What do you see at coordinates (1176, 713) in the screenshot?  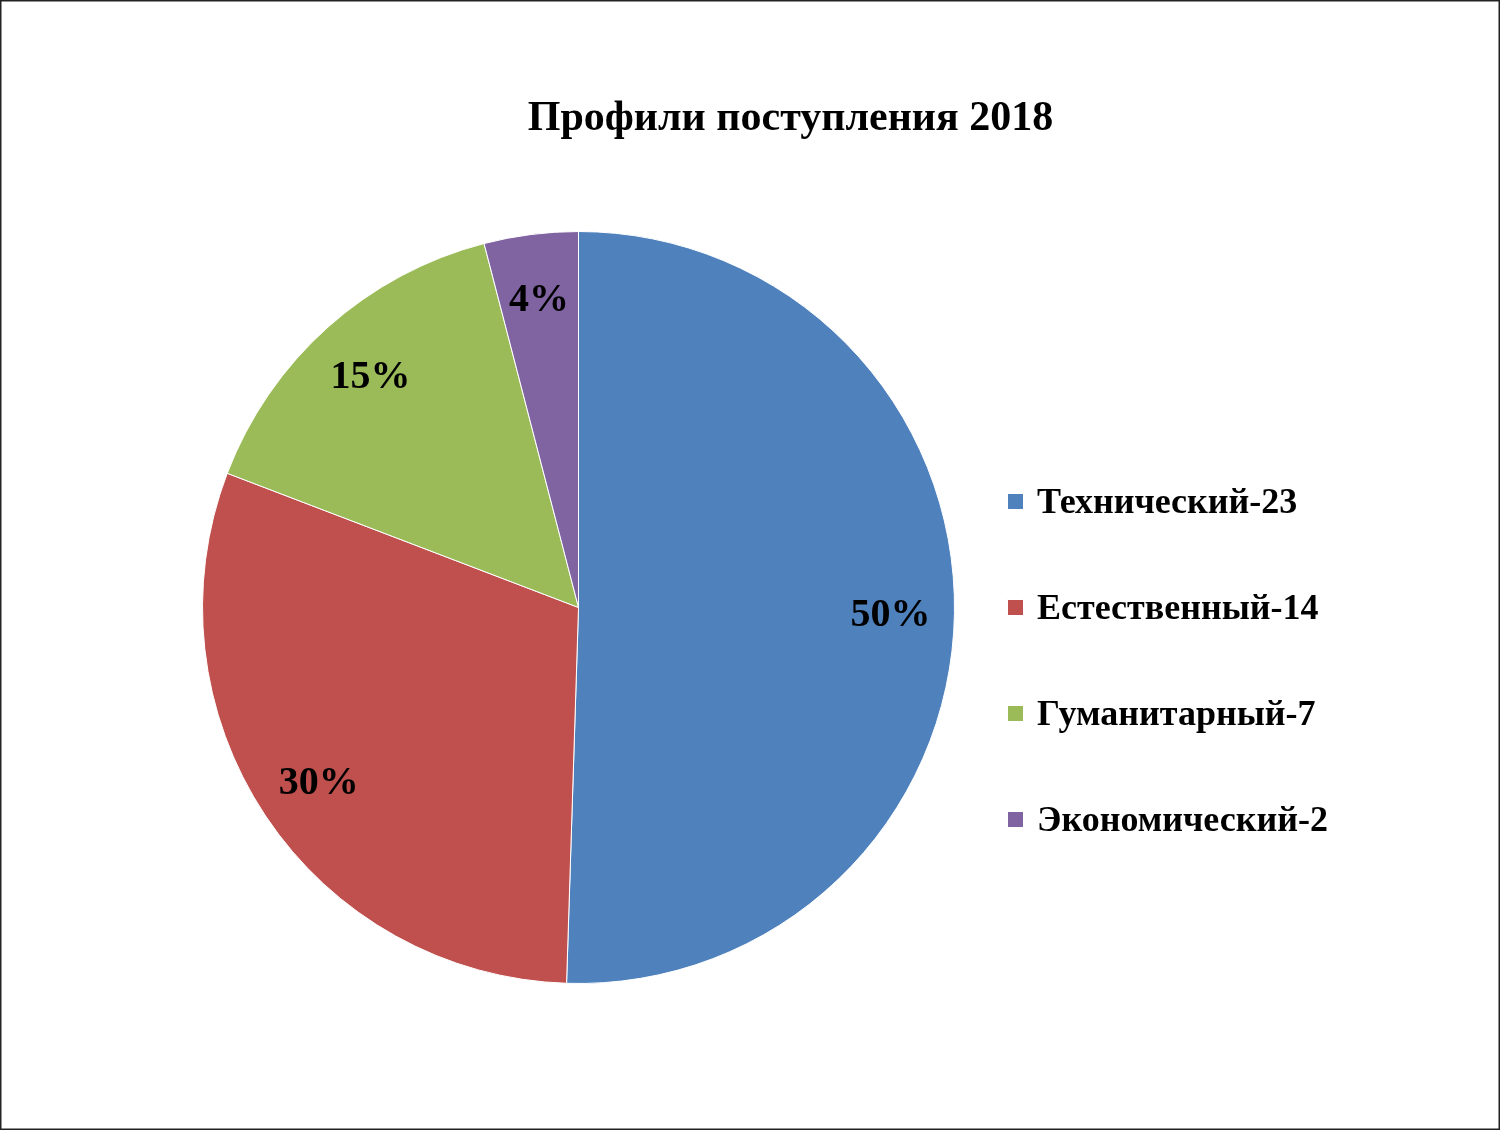 I see `legend-label: Гуманитарный-7` at bounding box center [1176, 713].